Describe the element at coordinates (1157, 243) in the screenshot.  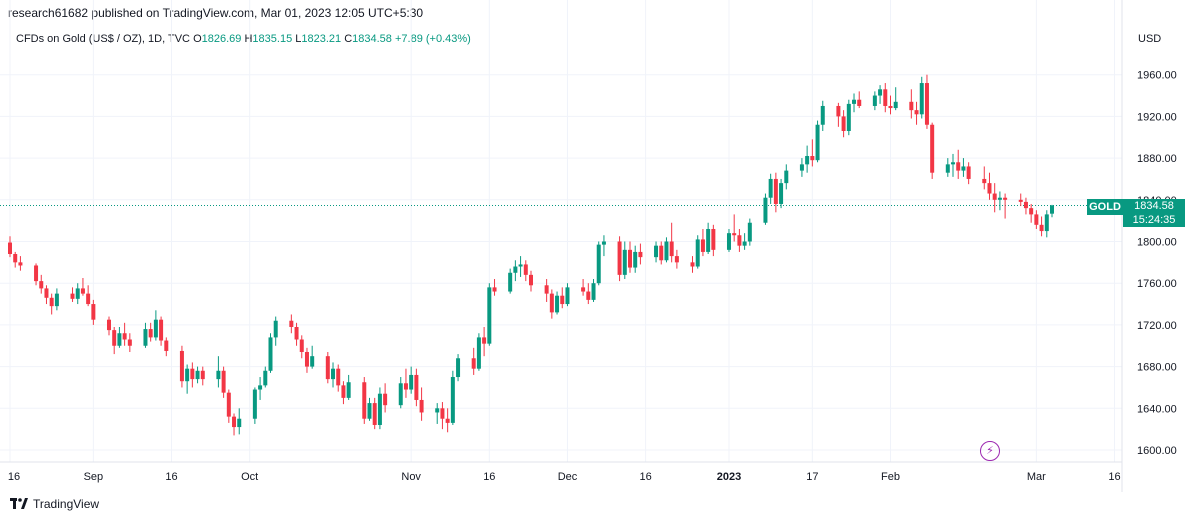
I see `y-tick-label: 1800.00` at that location.